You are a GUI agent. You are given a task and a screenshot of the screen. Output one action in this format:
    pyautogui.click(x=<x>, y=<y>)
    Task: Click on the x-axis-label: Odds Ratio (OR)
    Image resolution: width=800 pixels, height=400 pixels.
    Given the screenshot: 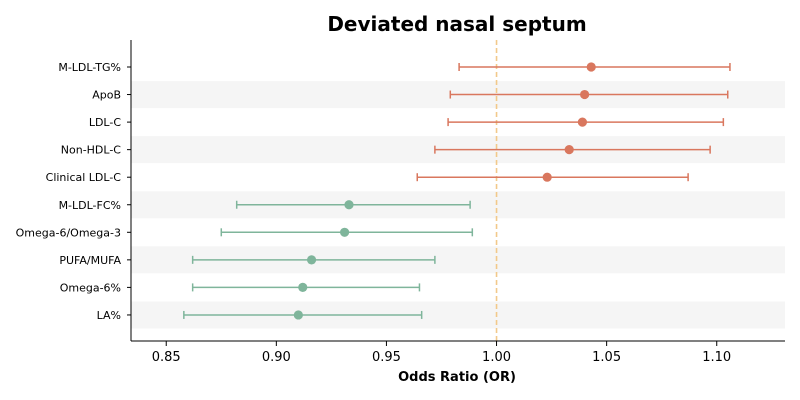 What is the action you would take?
    pyautogui.click(x=457, y=377)
    